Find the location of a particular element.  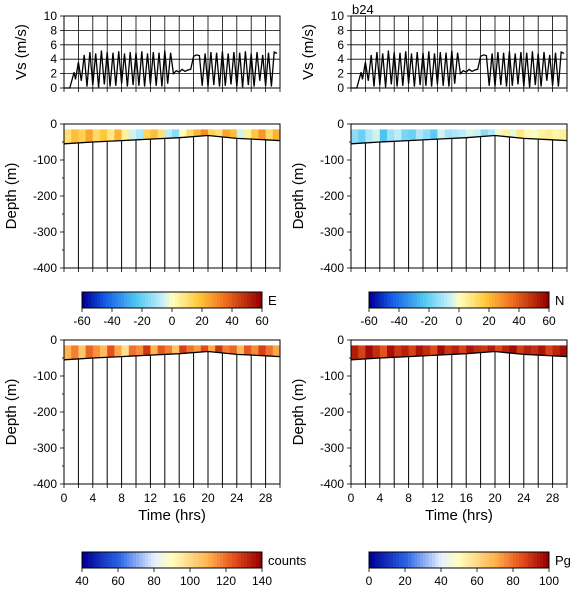

x-tick-label: 16 is located at coordinates (180, 498).